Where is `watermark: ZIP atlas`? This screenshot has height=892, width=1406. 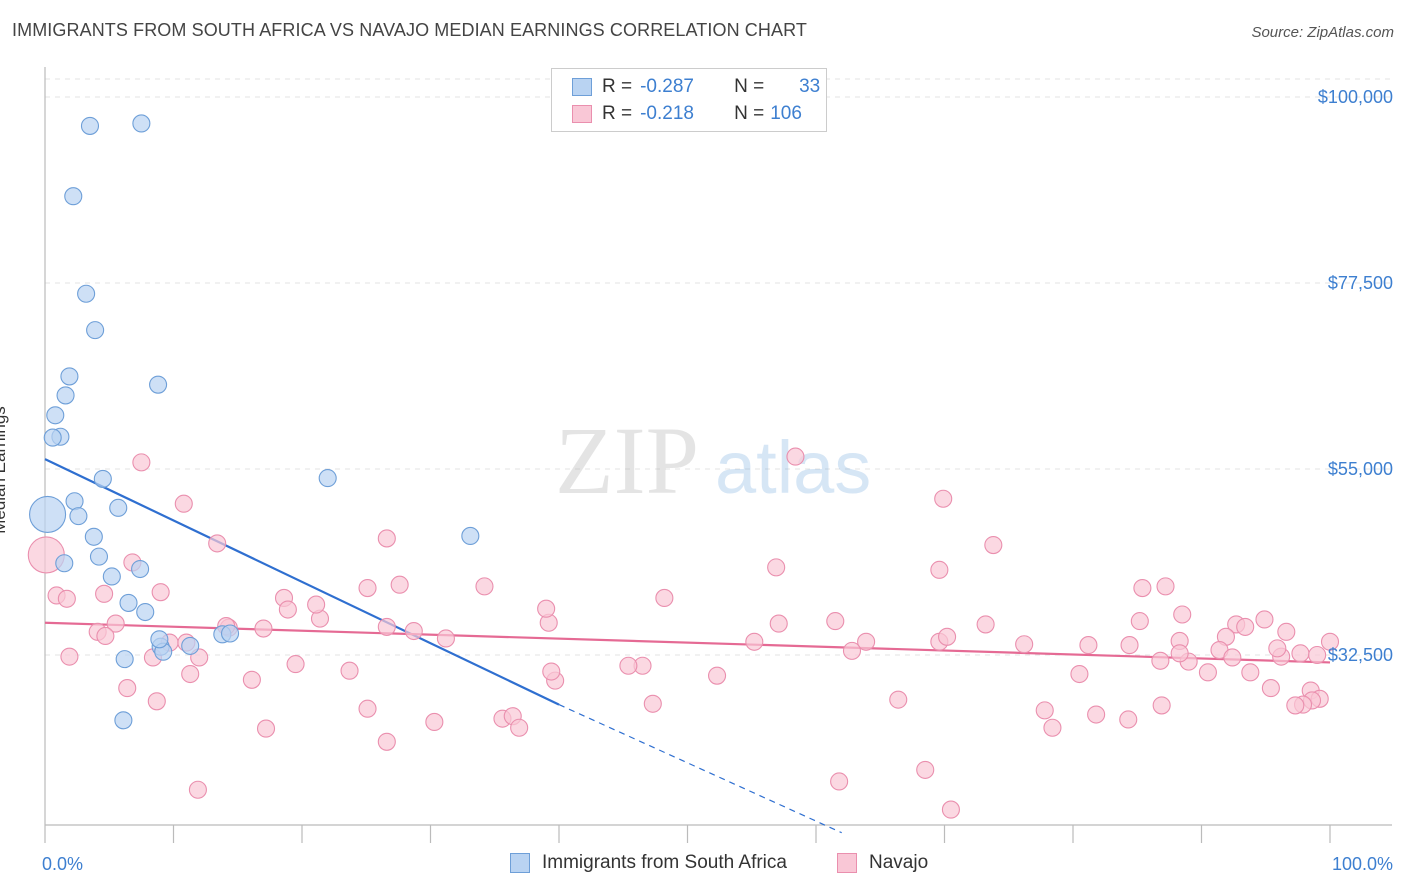 watermark: ZIP atlas is located at coordinates (713, 460).